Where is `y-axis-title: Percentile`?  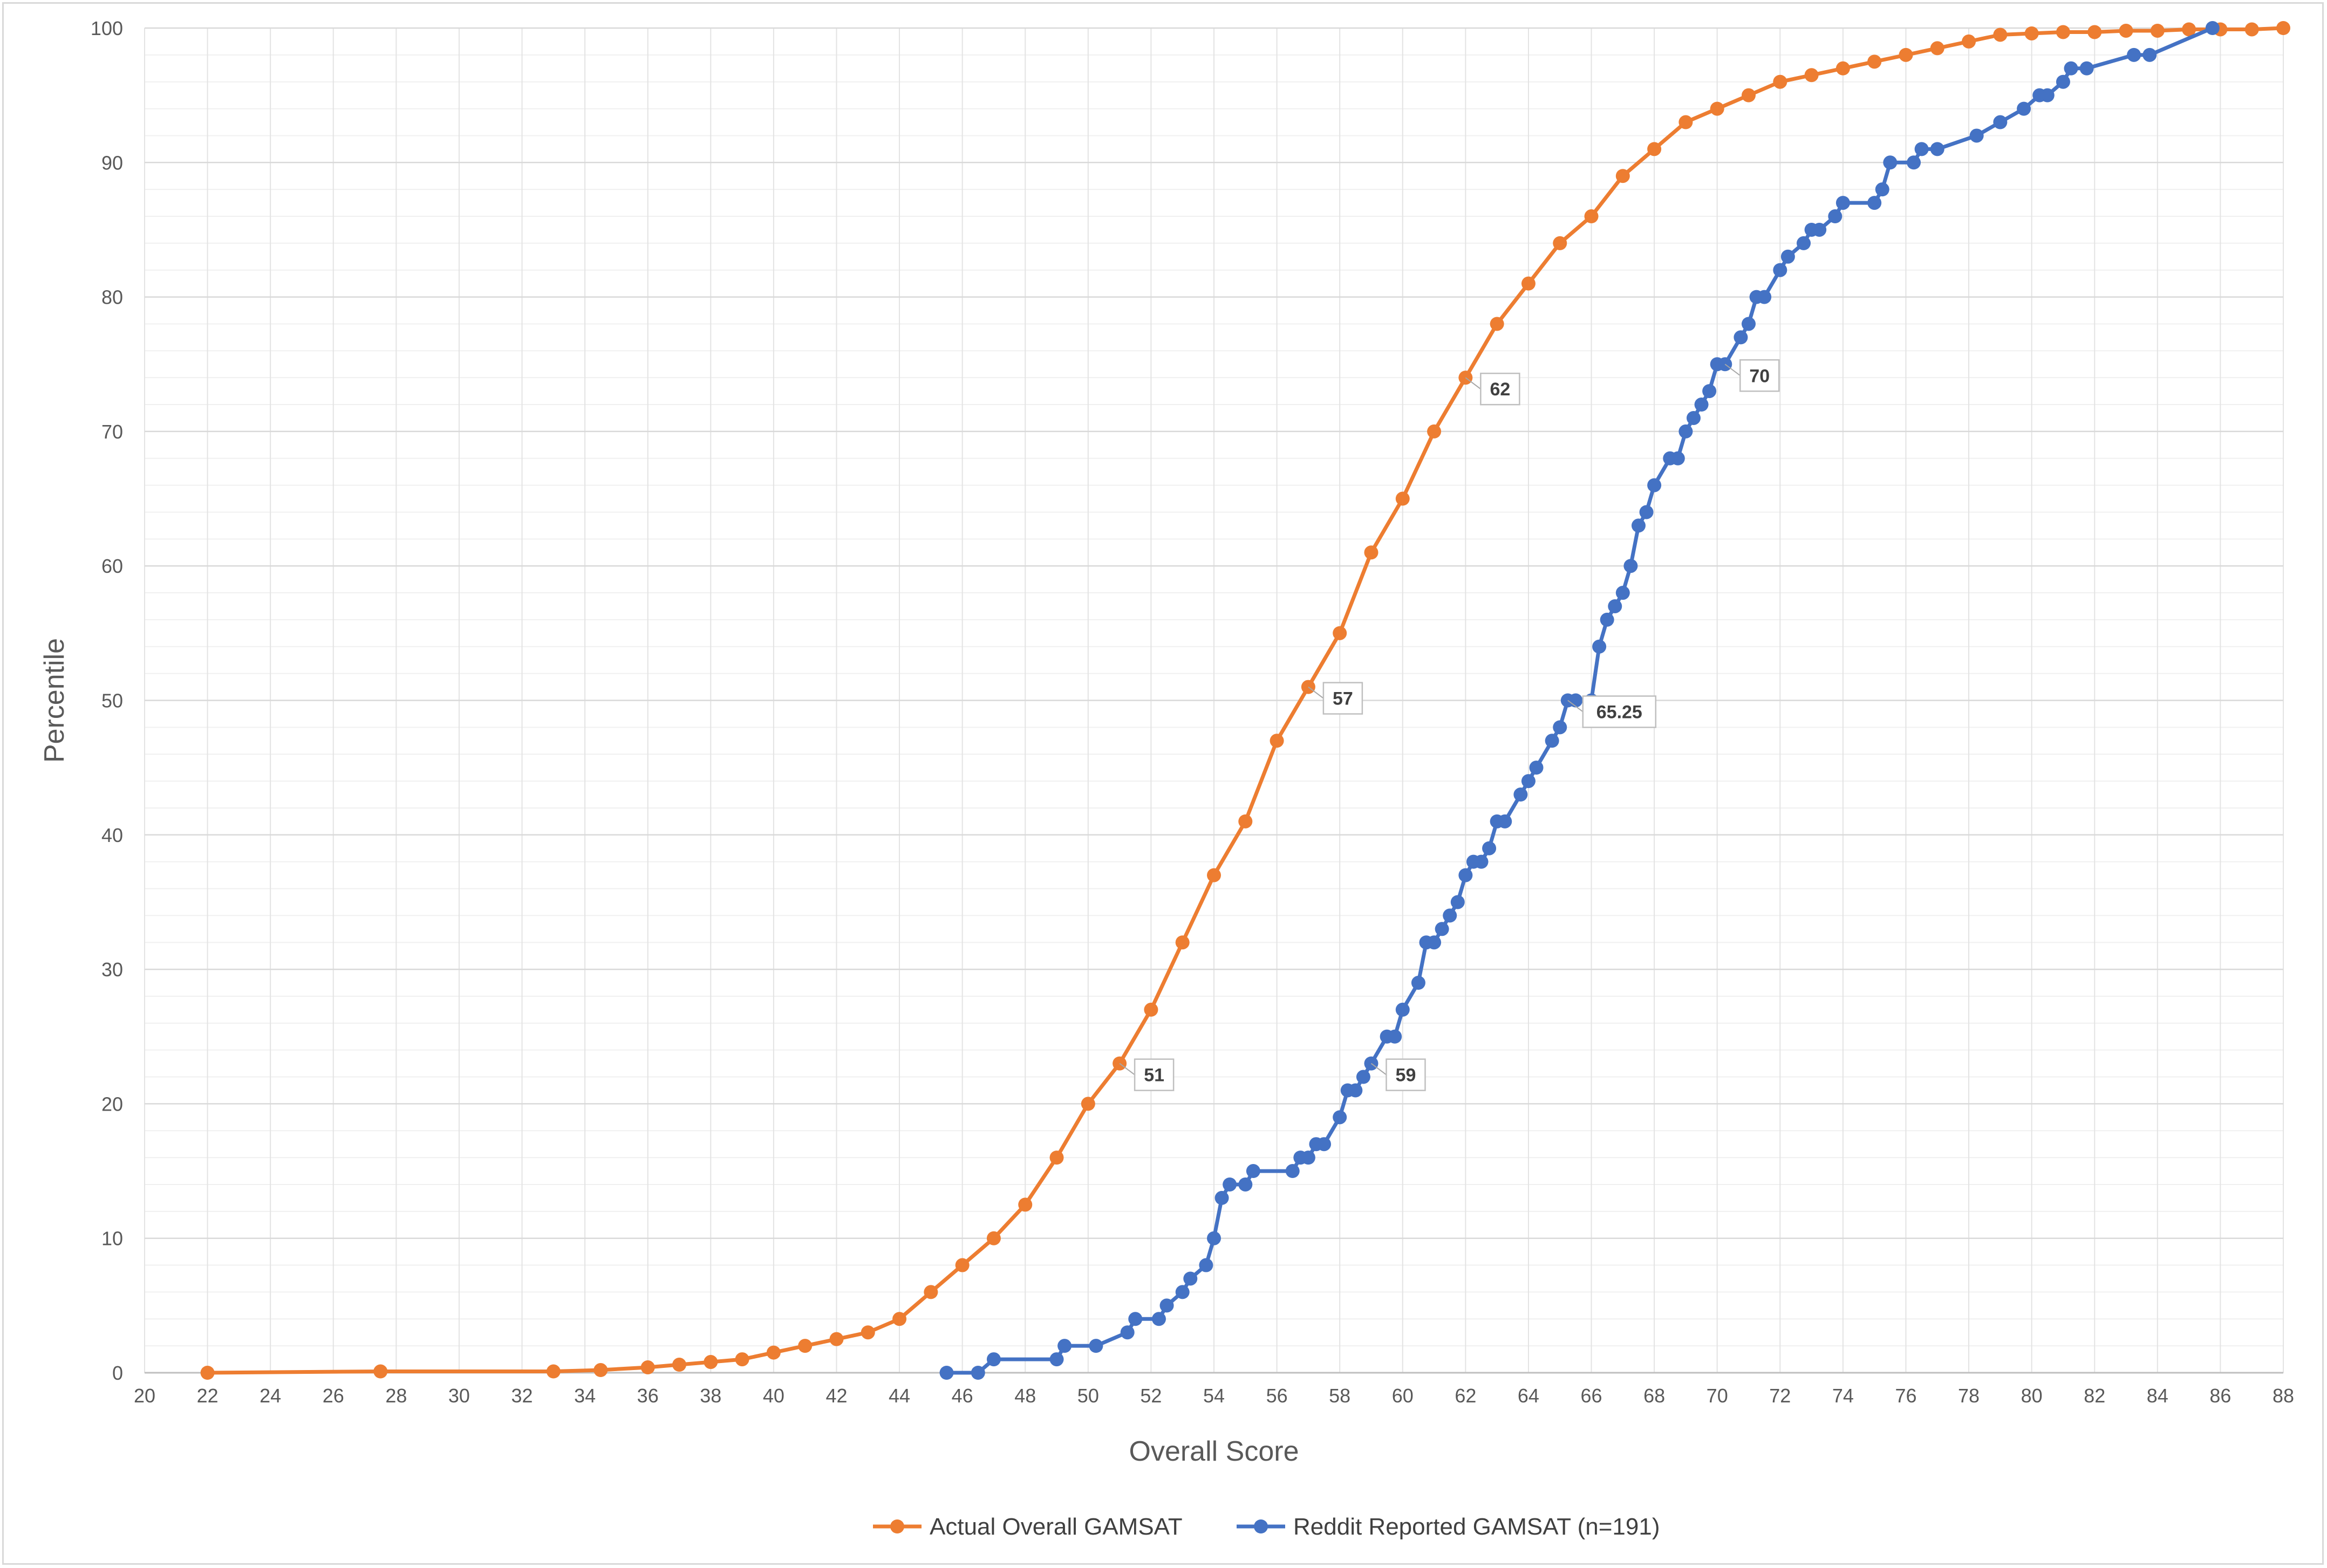 y-axis-title: Percentile is located at coordinates (54, 701).